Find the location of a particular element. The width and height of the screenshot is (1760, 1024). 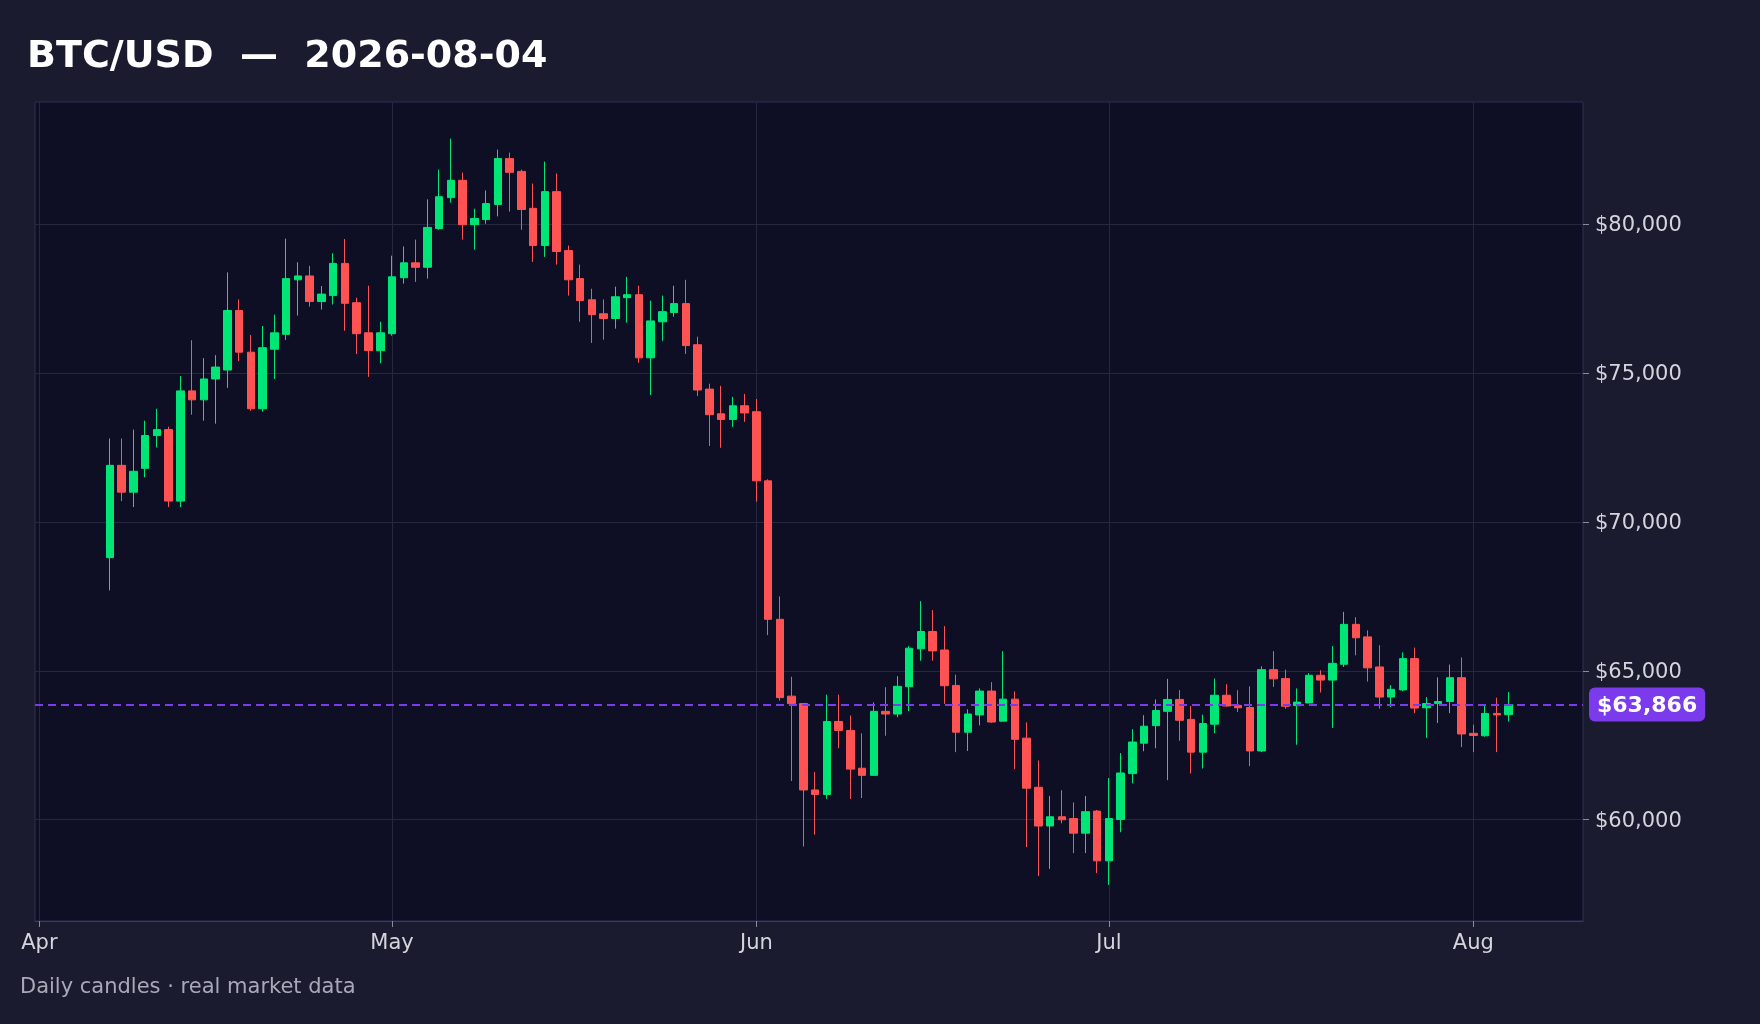

x-tick-label: Apr is located at coordinates (39, 941).